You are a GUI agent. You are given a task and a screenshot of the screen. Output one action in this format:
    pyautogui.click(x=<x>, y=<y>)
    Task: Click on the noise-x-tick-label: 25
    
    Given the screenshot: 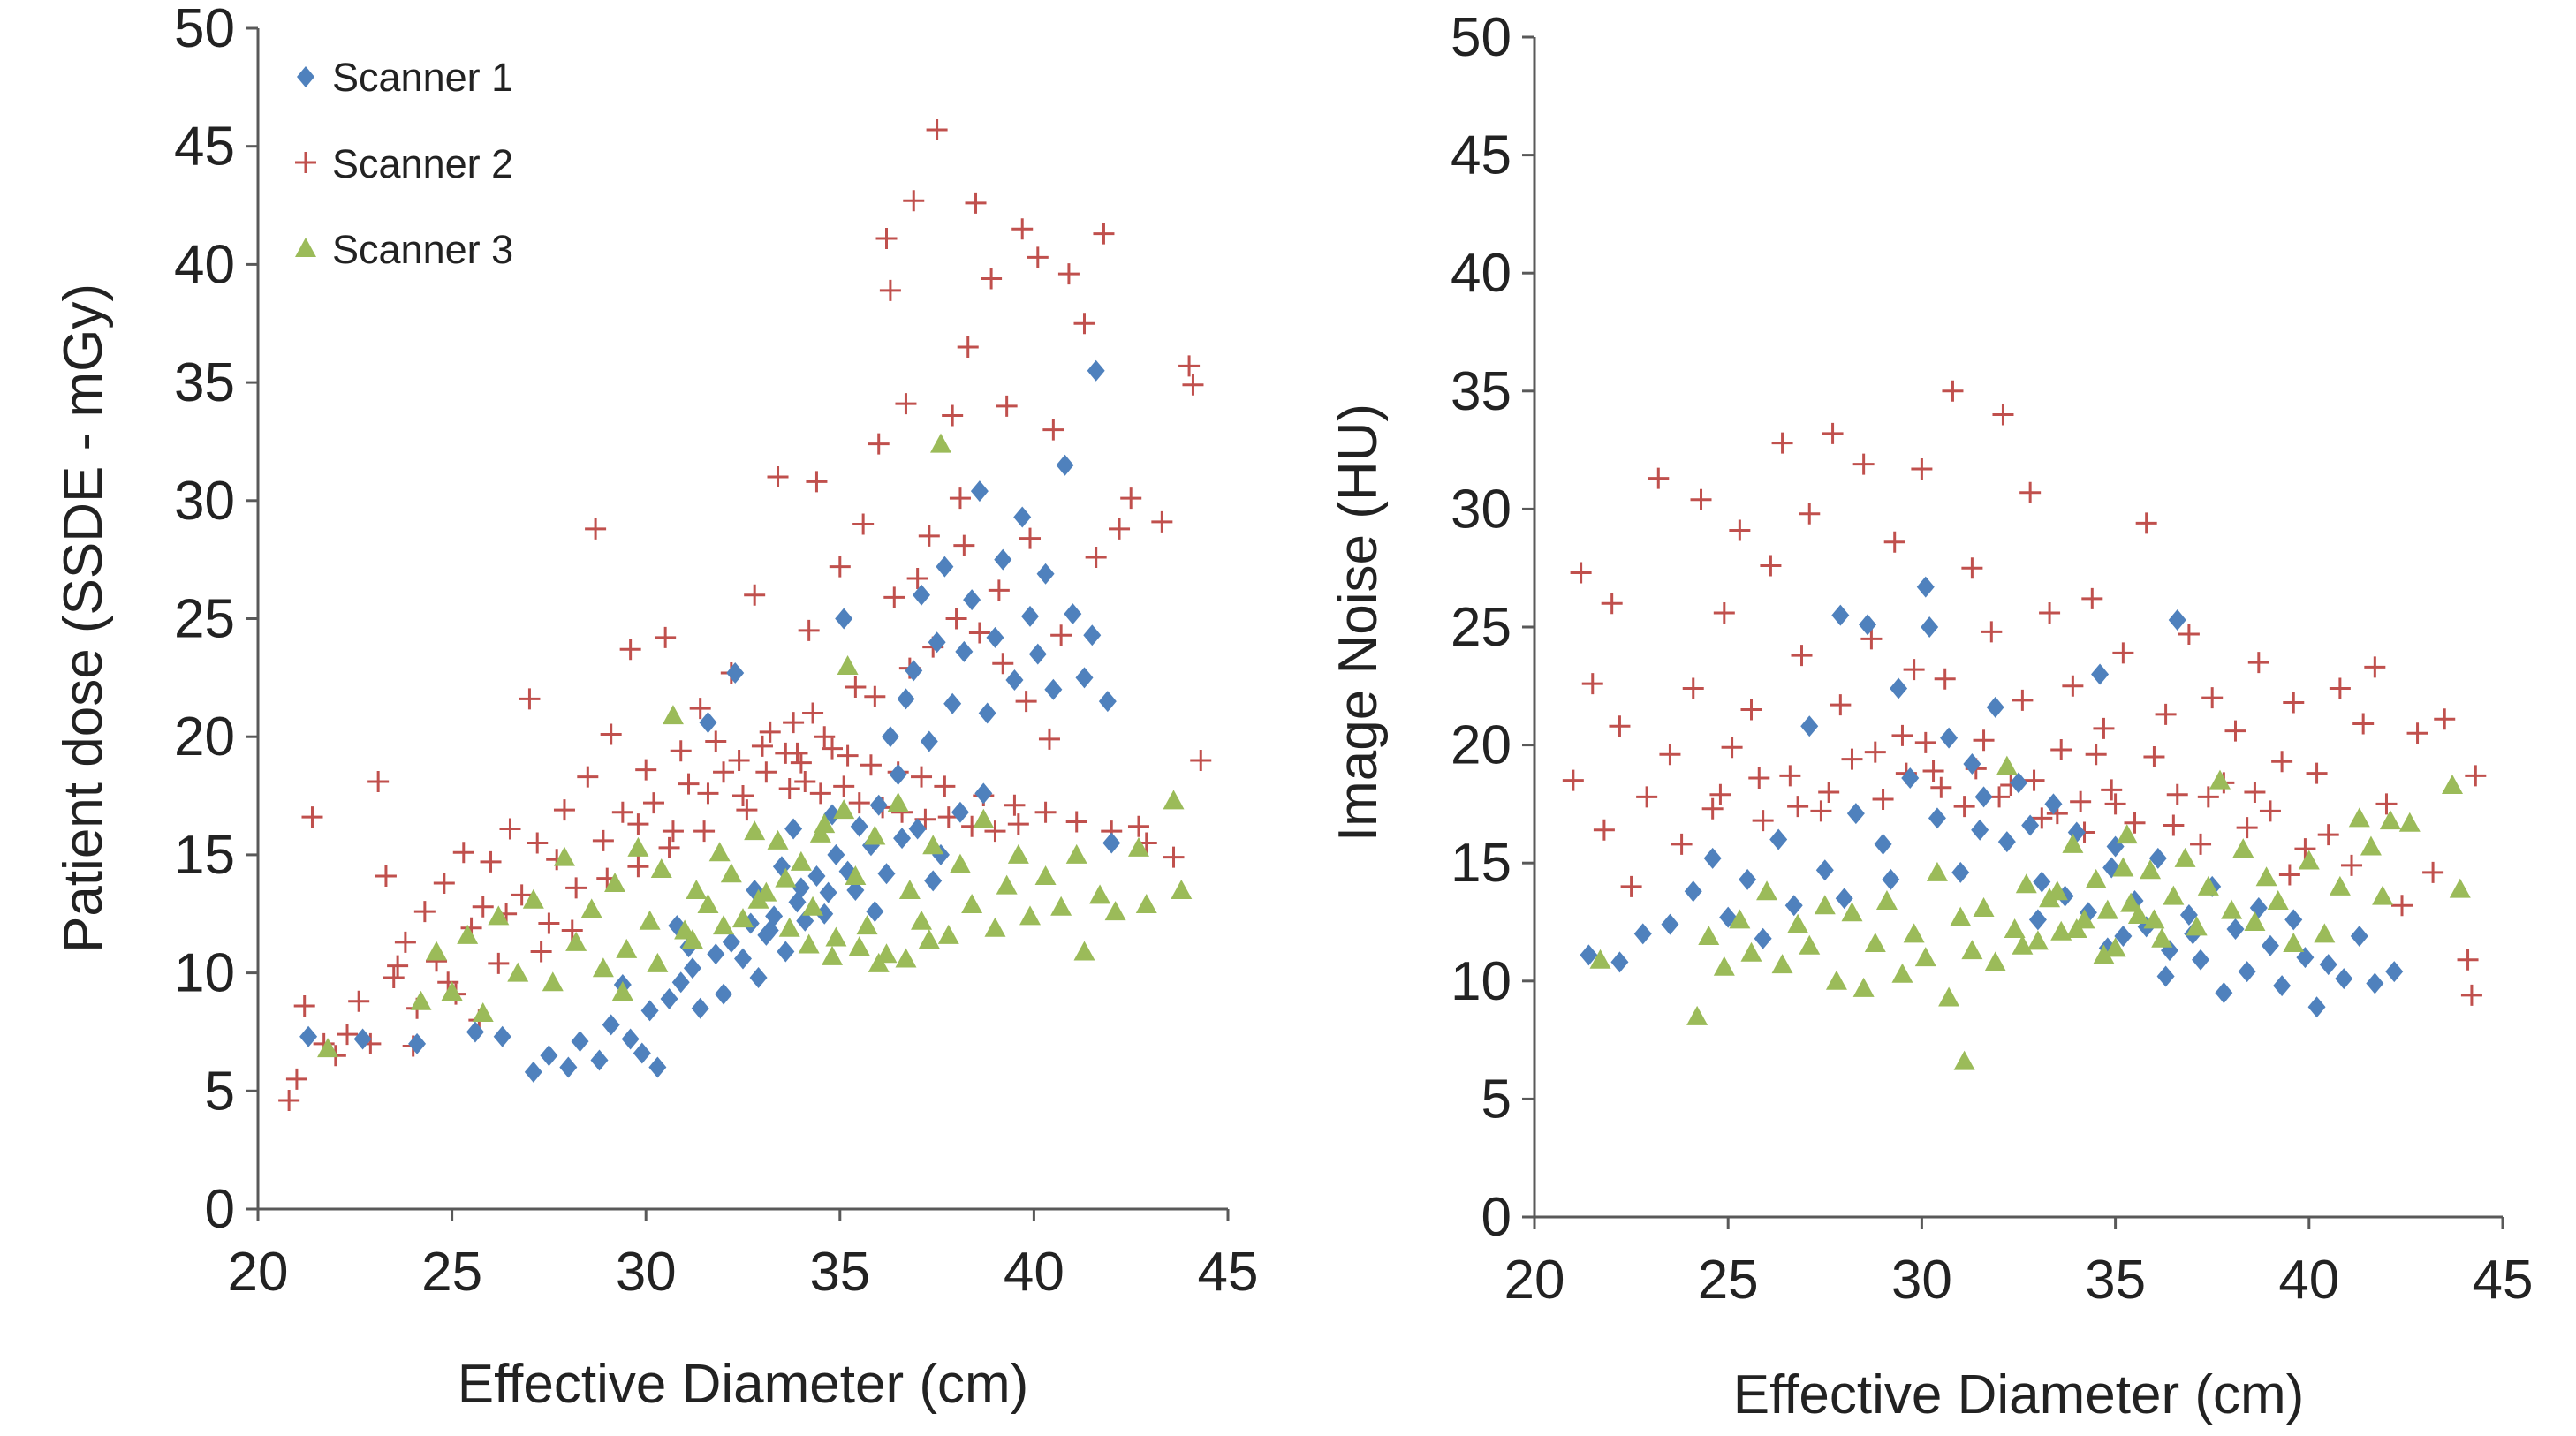 What is the action you would take?
    pyautogui.click(x=1729, y=1280)
    